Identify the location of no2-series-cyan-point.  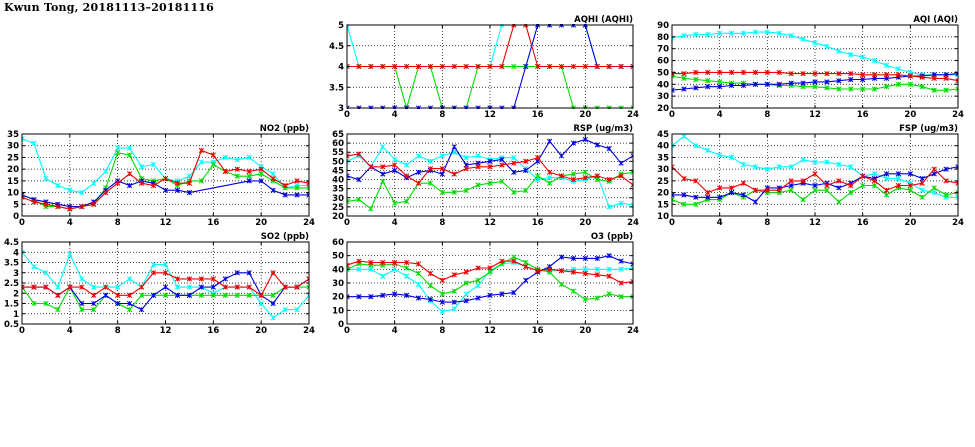
(307, 185).